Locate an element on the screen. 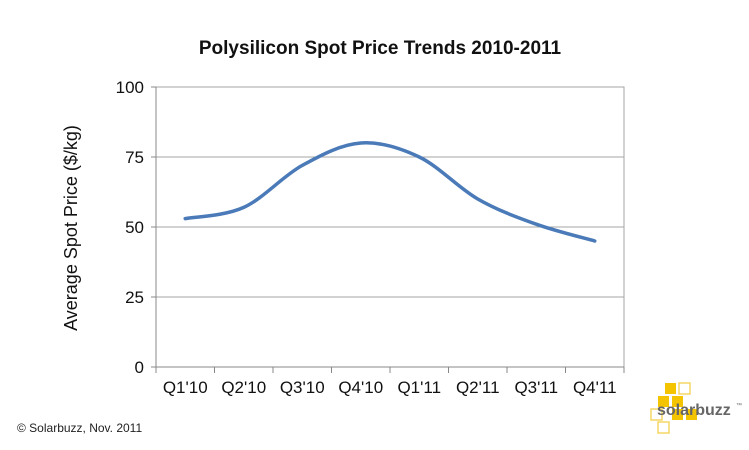 The image size is (749, 450). x-tick-label: Q1'11 is located at coordinates (419, 387).